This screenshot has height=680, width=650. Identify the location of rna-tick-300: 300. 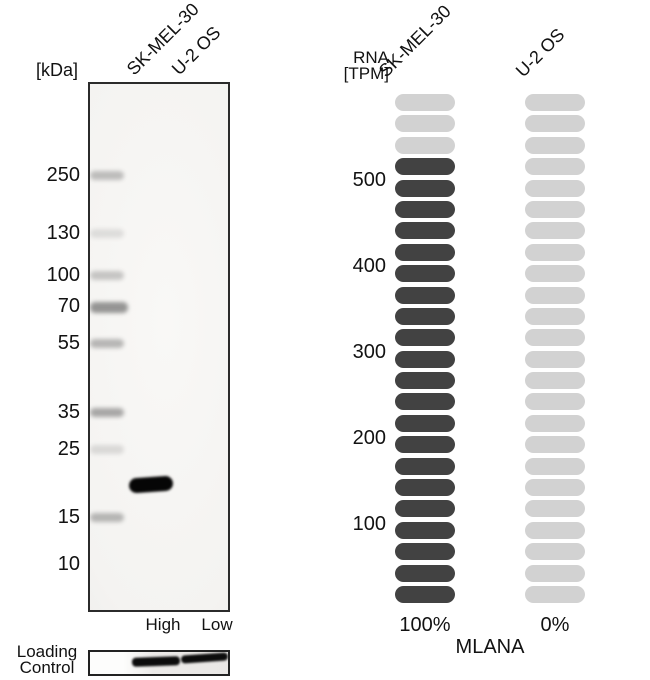
(369, 352).